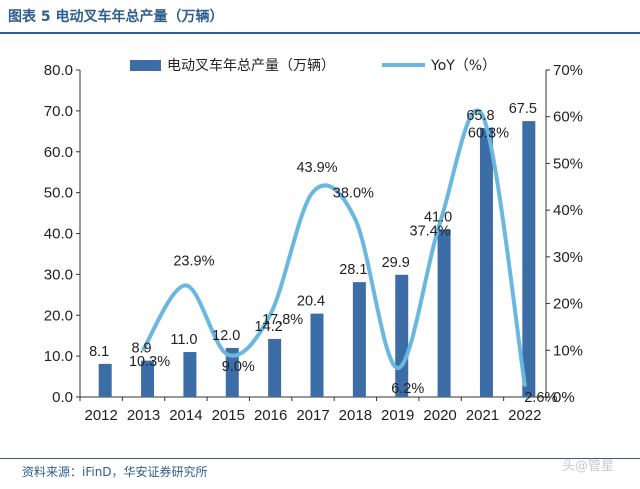 This screenshot has height=489, width=640. I want to click on watermark-text: 头@管星, so click(588, 466).